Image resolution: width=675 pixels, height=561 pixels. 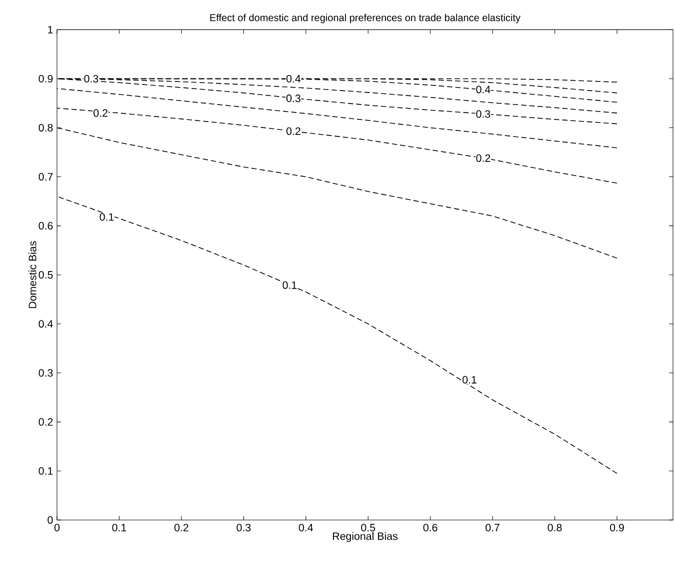 I want to click on y-tick-label: 0.7, so click(x=45, y=177).